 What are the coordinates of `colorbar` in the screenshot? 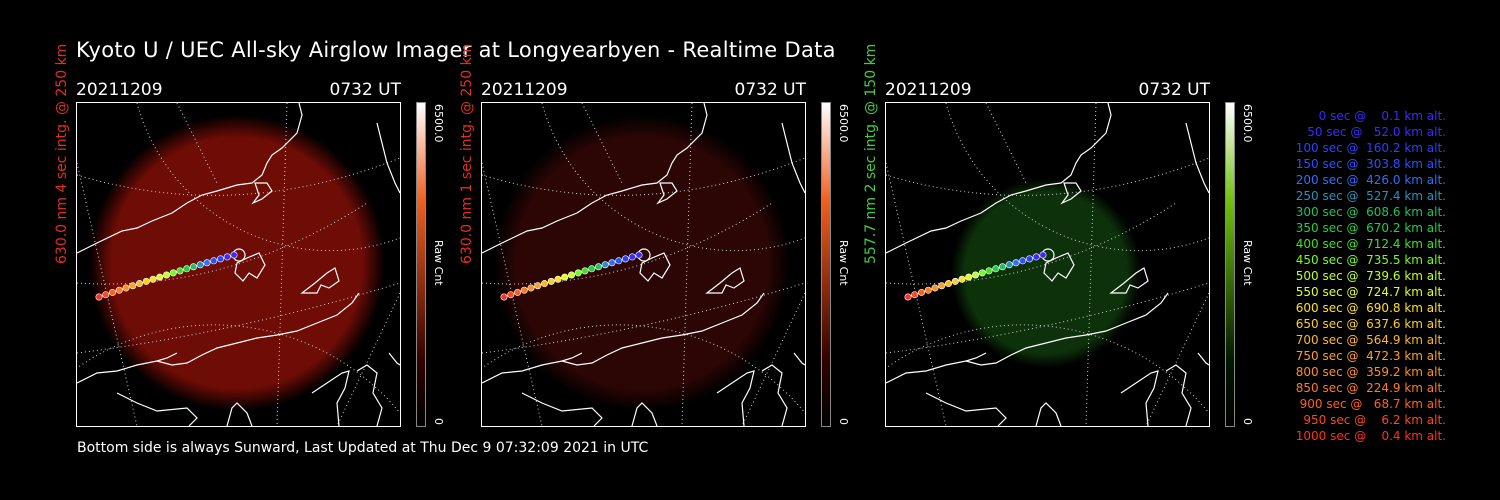 It's located at (826, 264).